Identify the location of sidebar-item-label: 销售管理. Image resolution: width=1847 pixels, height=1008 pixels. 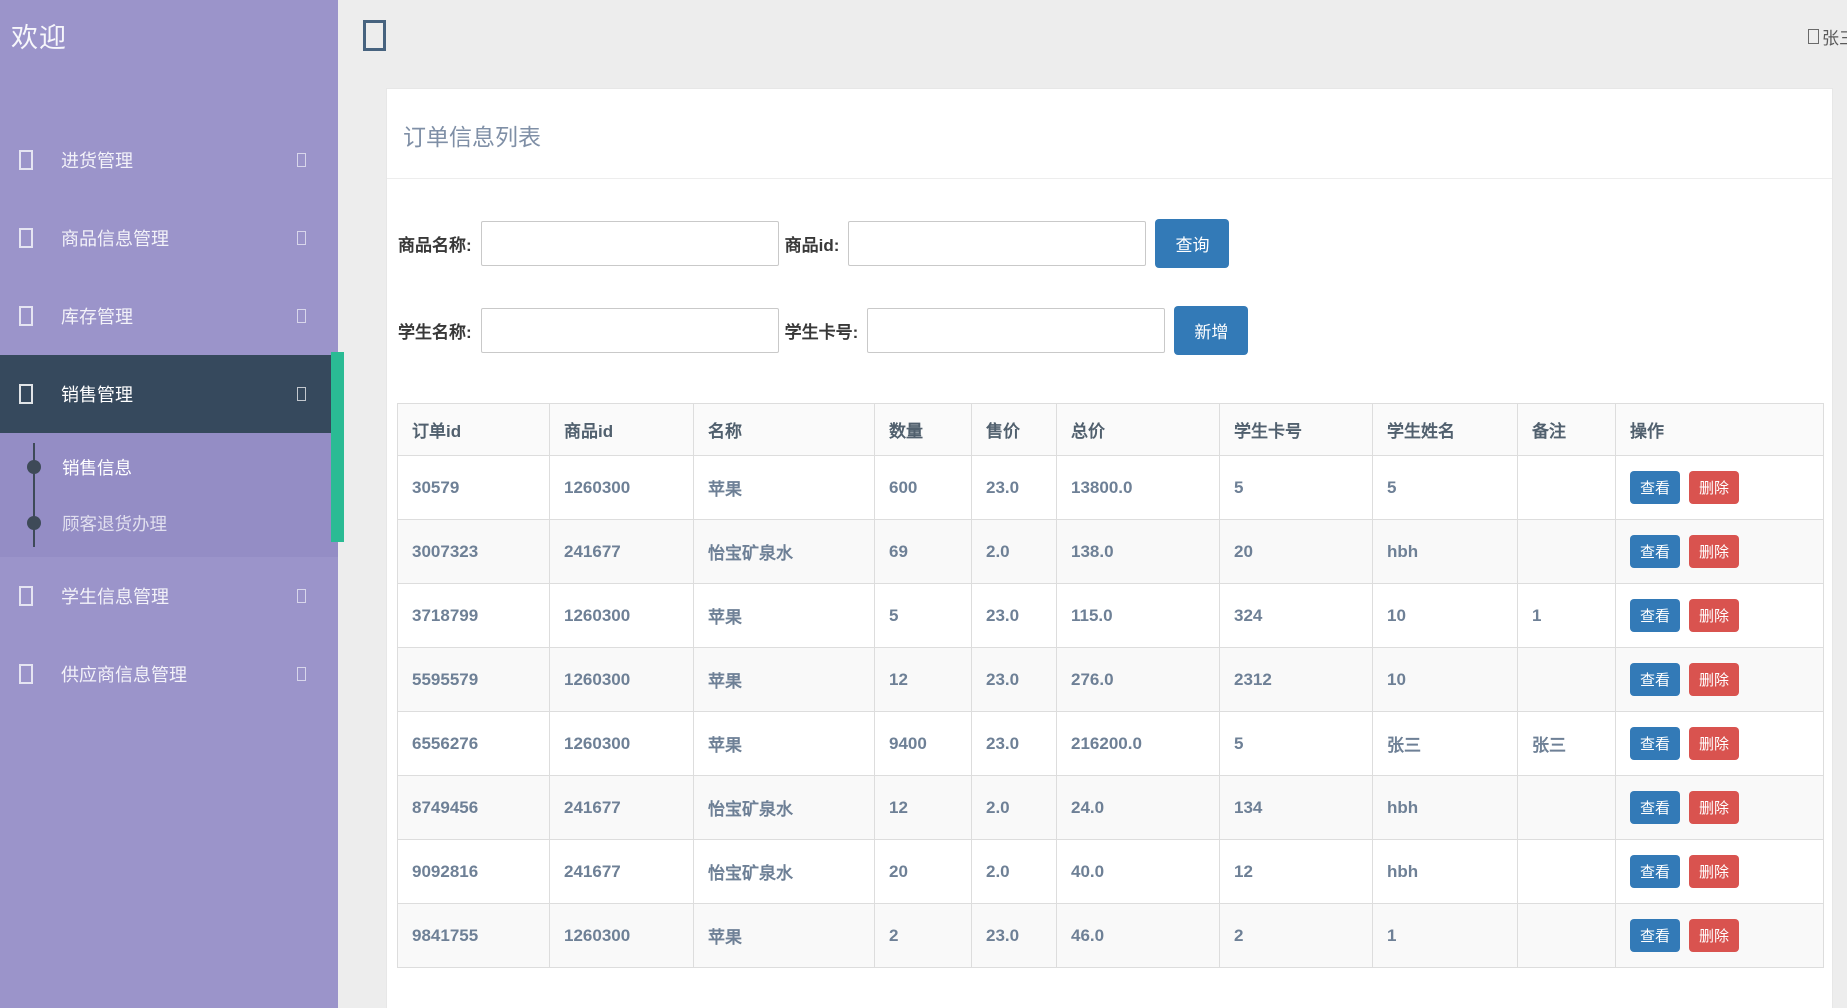
(97, 395).